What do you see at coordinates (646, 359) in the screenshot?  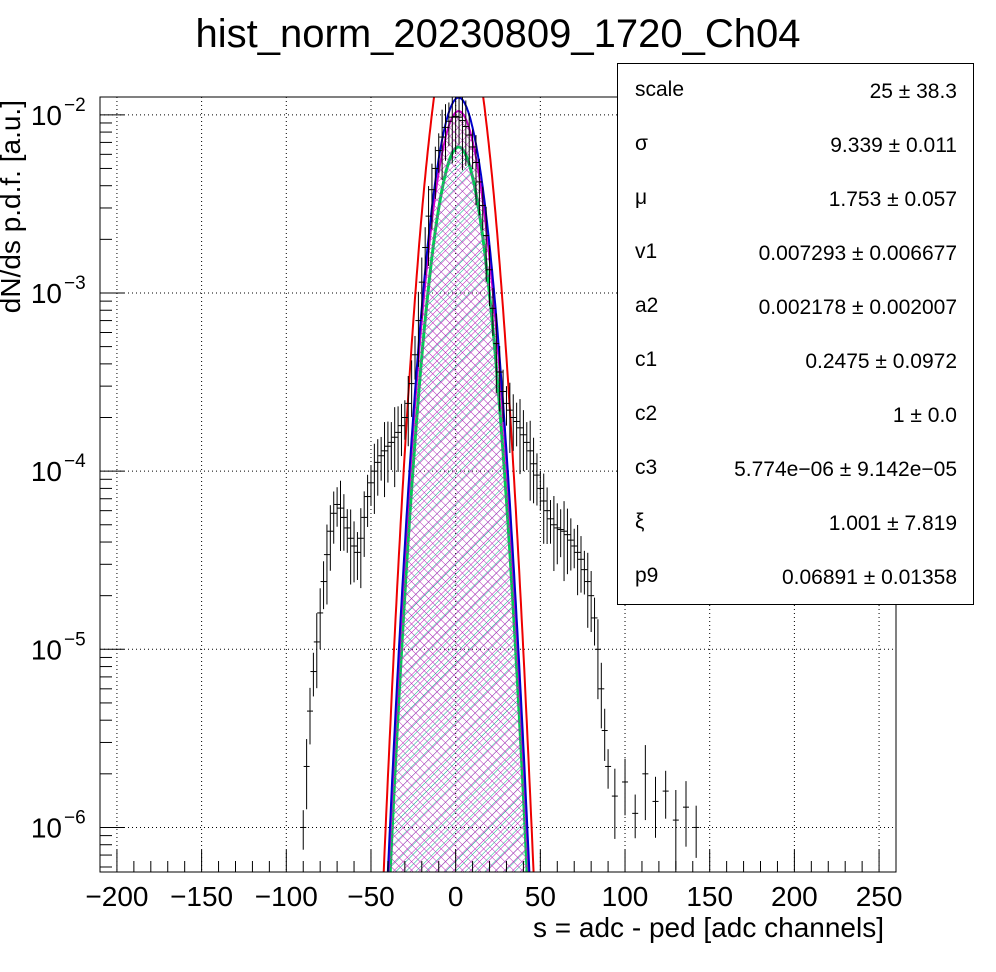 I see `stats-param-name: c1` at bounding box center [646, 359].